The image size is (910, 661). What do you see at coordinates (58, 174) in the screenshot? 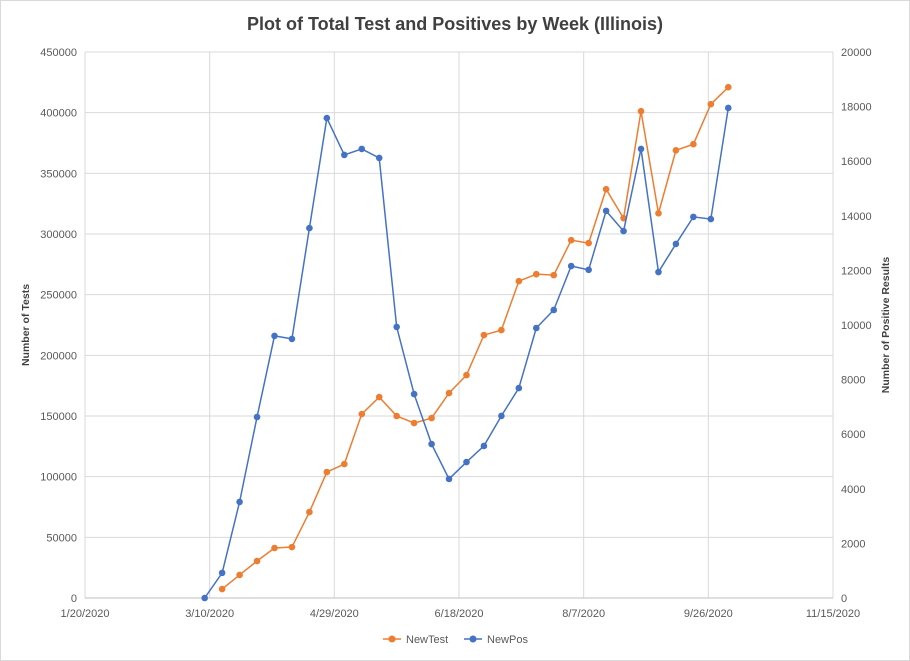
I see `y-tick-label: 350000` at bounding box center [58, 174].